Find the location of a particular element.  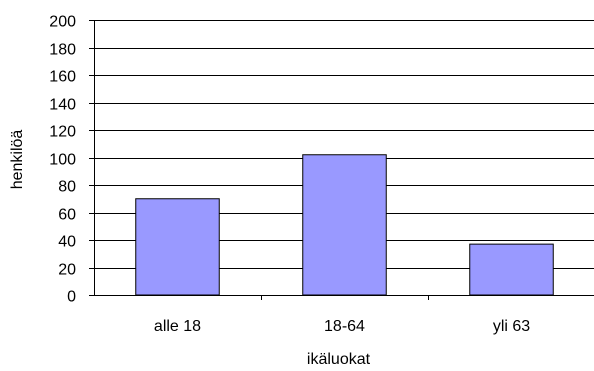

y-tick-label: 40 is located at coordinates (67, 242).